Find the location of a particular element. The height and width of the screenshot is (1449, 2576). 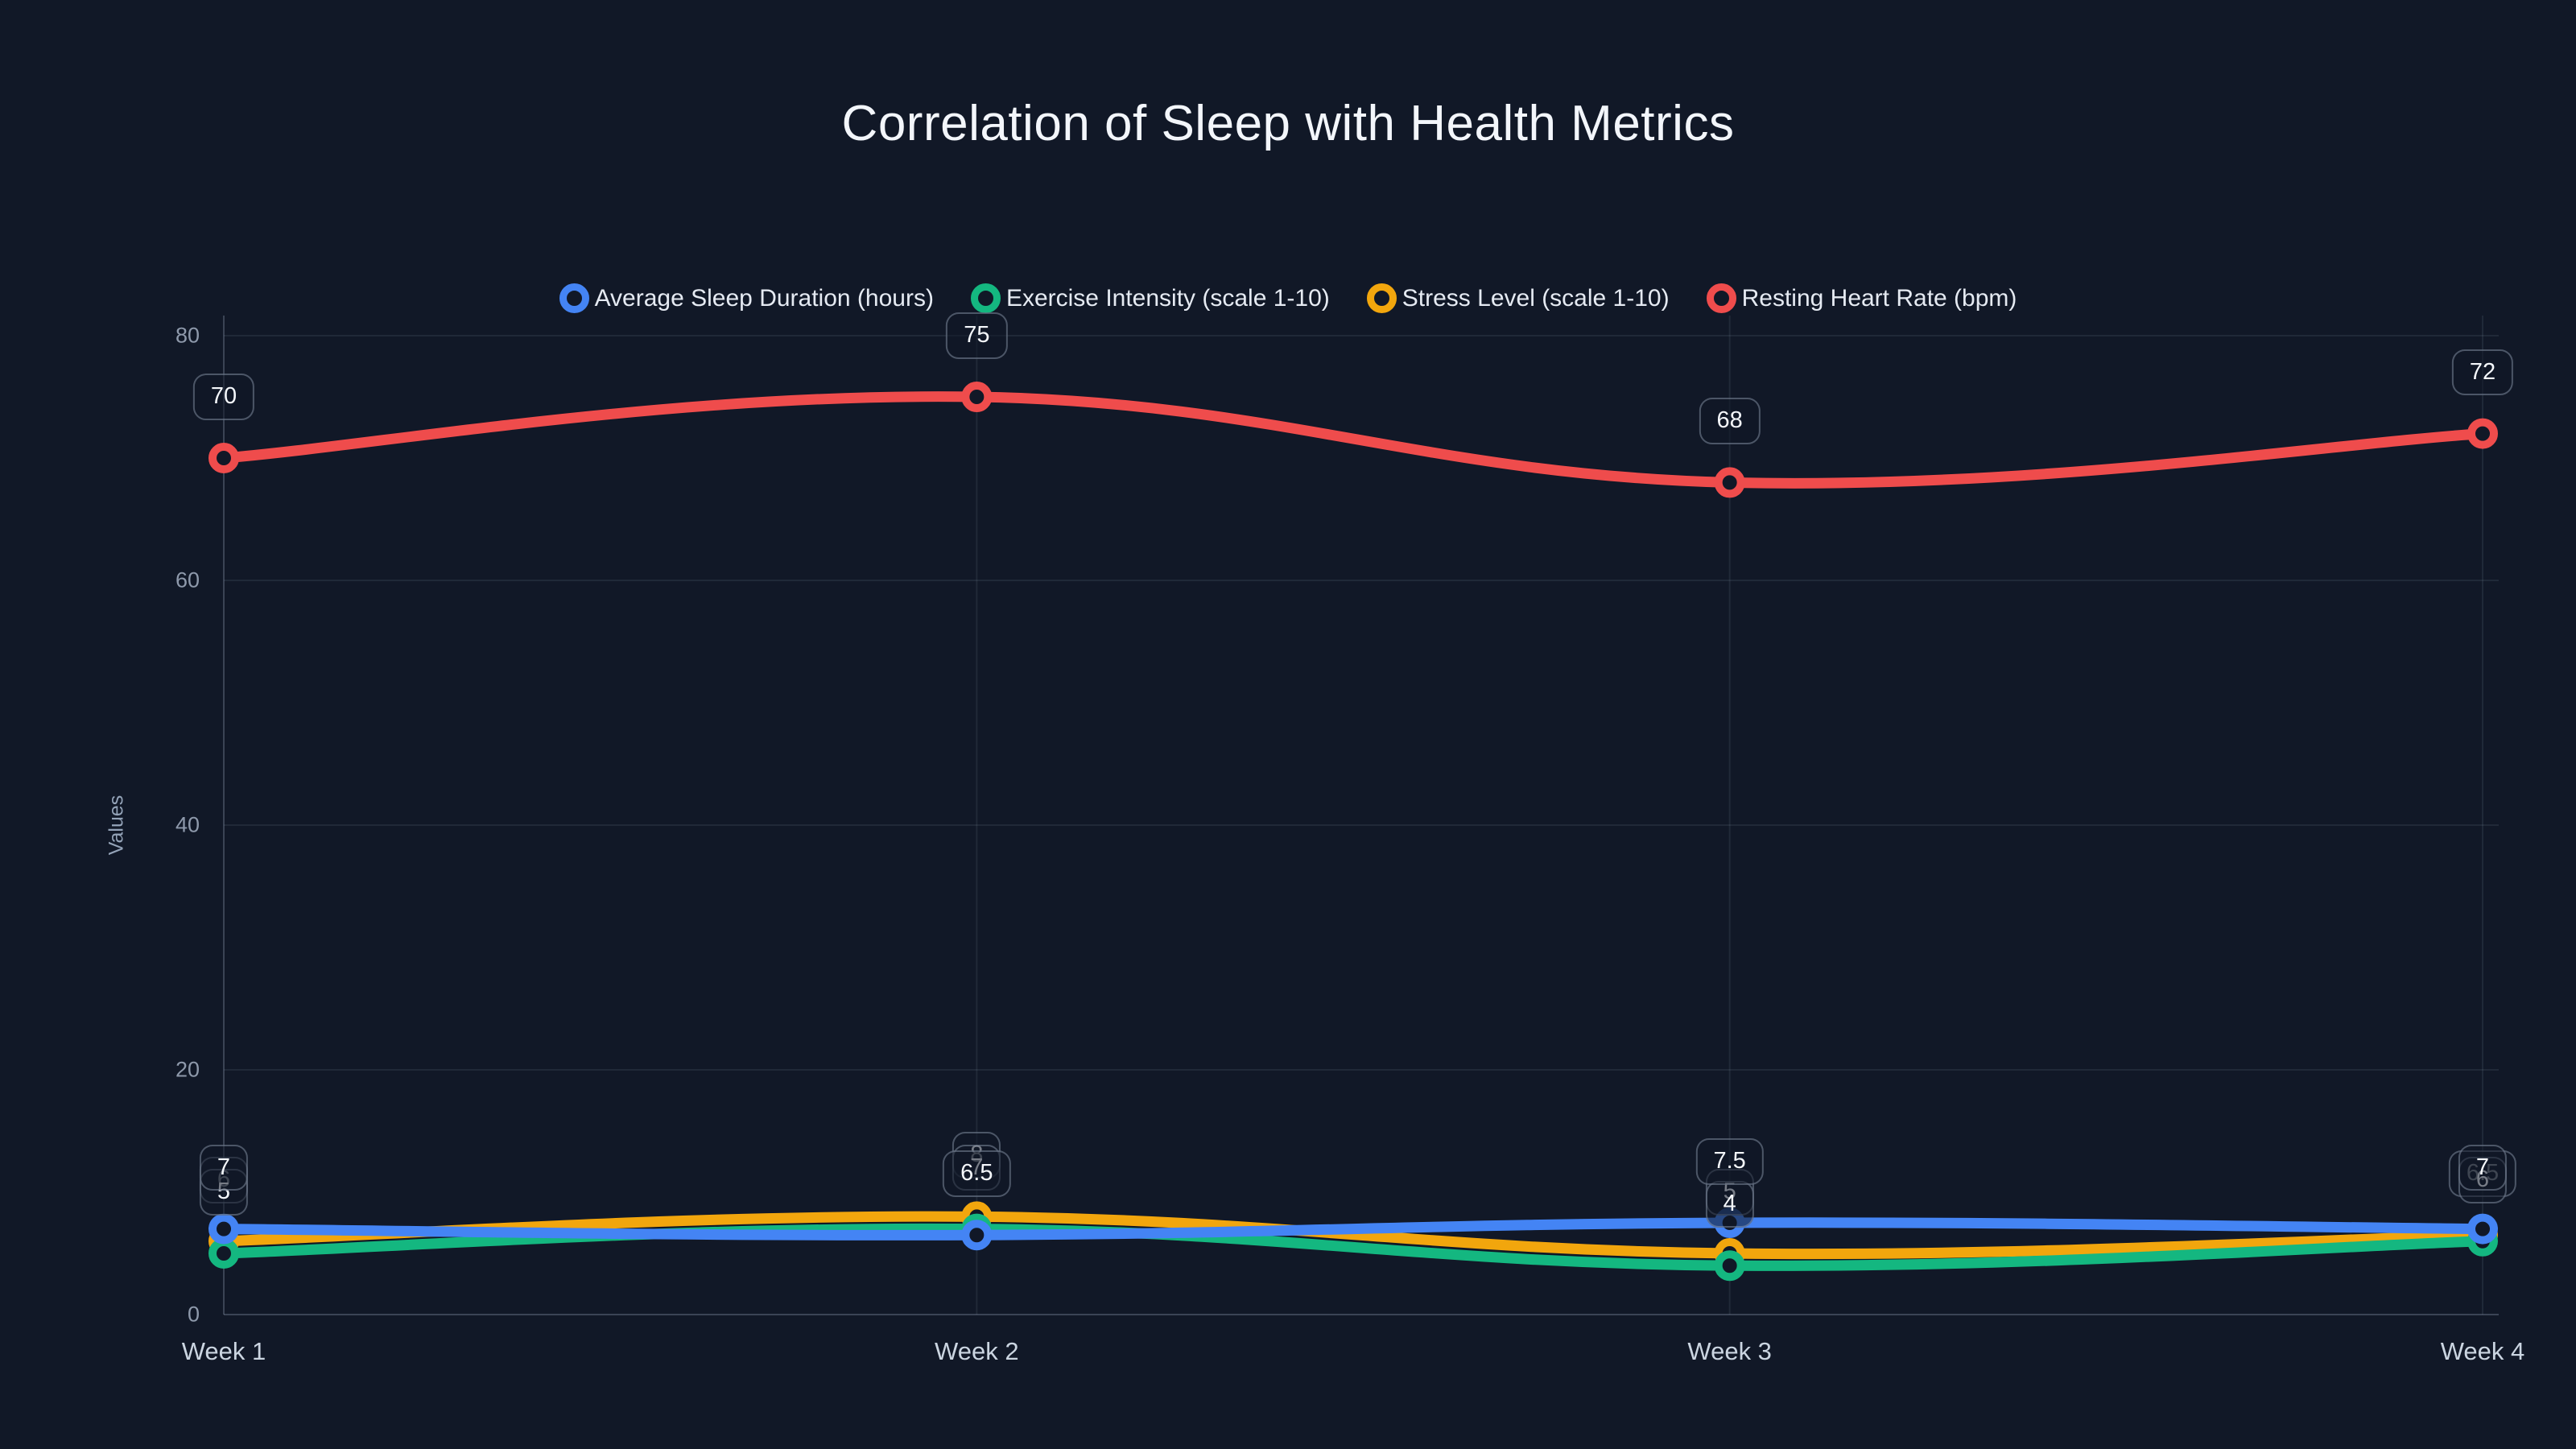

y-tick-label: 20 is located at coordinates (187, 1069).